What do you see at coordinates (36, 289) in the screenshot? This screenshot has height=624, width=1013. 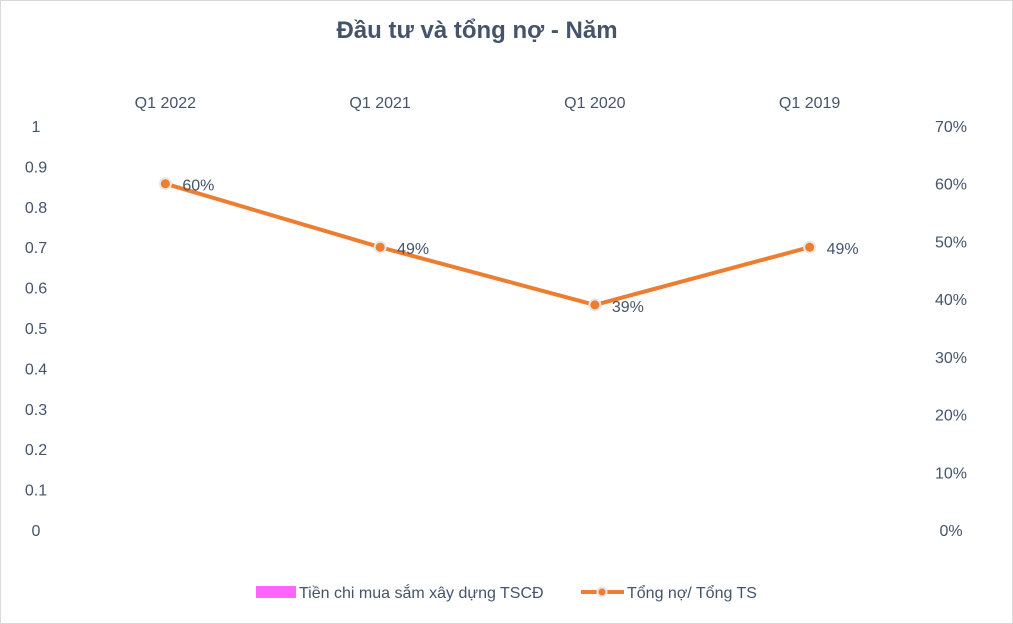 I see `left-y-tick-label: 0.6` at bounding box center [36, 289].